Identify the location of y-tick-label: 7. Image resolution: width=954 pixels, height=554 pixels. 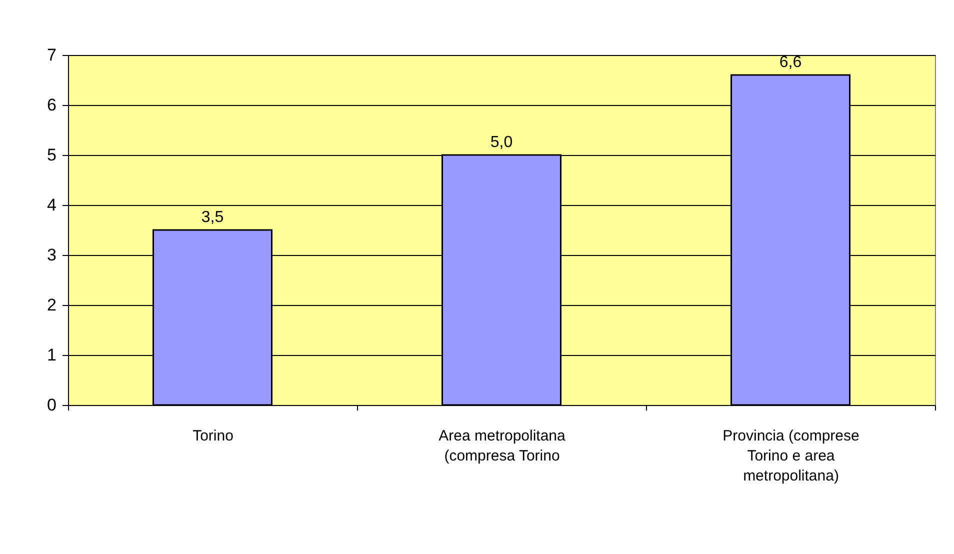
(51, 55).